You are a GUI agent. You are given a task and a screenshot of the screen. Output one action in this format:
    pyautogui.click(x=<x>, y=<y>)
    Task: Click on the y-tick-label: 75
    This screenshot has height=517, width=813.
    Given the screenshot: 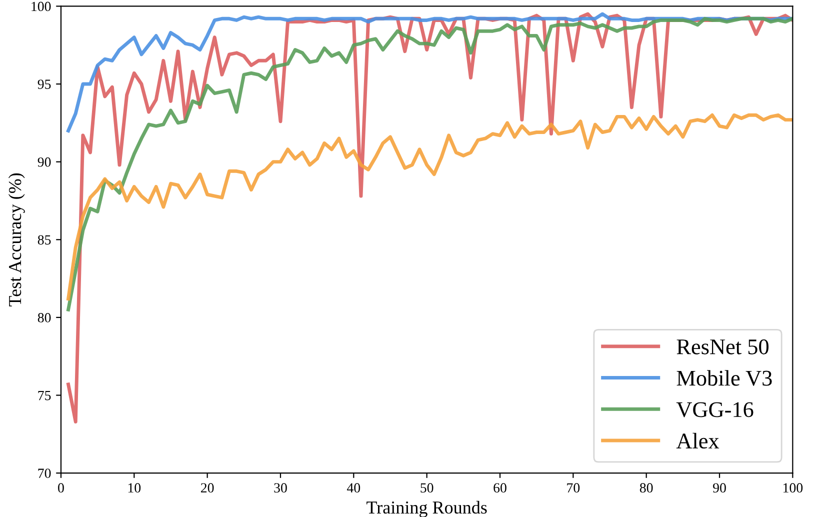 What is the action you would take?
    pyautogui.click(x=44, y=395)
    